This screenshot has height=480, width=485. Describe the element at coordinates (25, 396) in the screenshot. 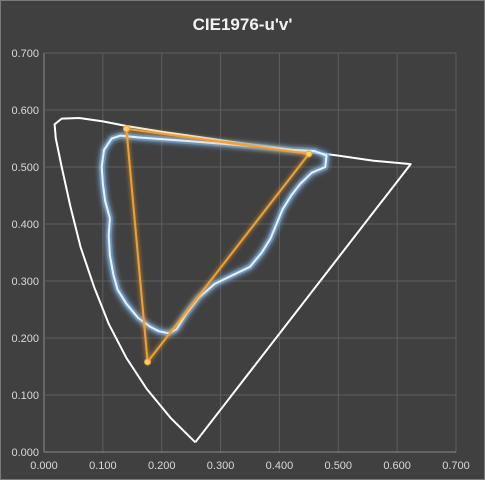

I see `y-tick-label: 0.100` at that location.